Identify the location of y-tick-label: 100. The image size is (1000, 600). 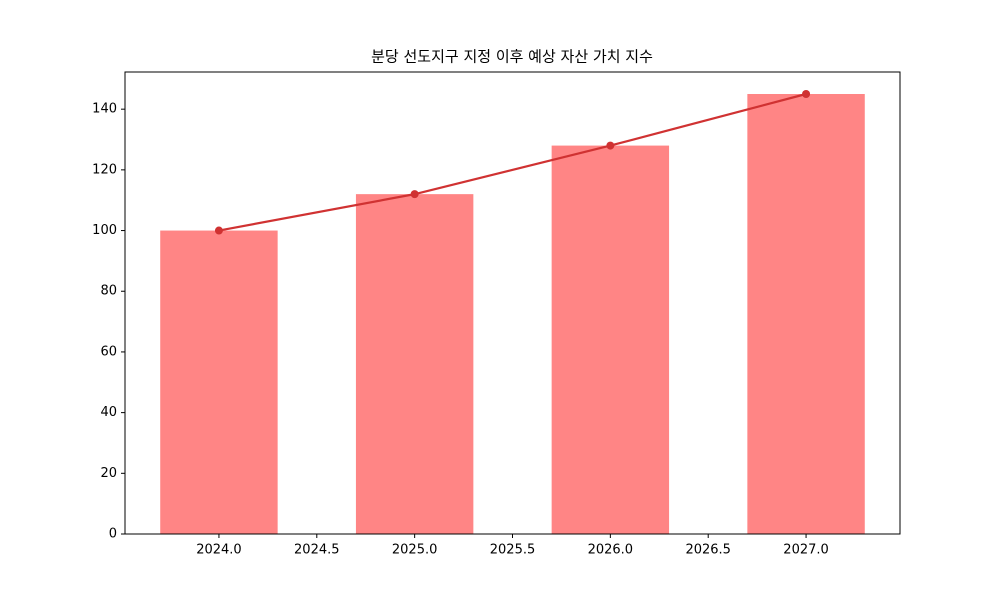
(104, 230).